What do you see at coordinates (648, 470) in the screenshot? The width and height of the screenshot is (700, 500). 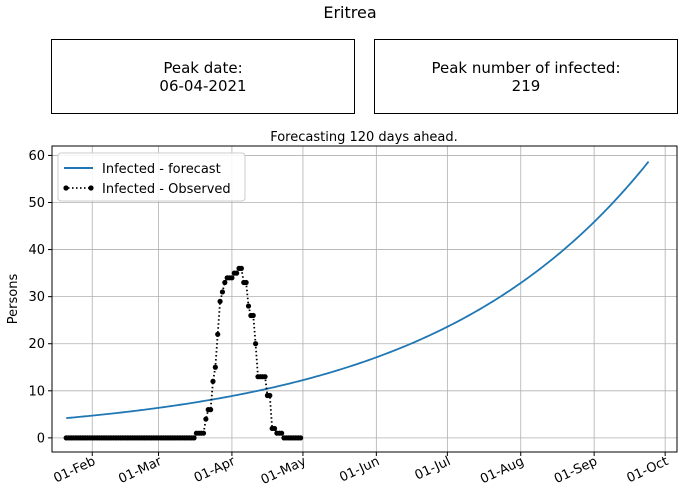 I see `x-tick-label: 01-Oct` at bounding box center [648, 470].